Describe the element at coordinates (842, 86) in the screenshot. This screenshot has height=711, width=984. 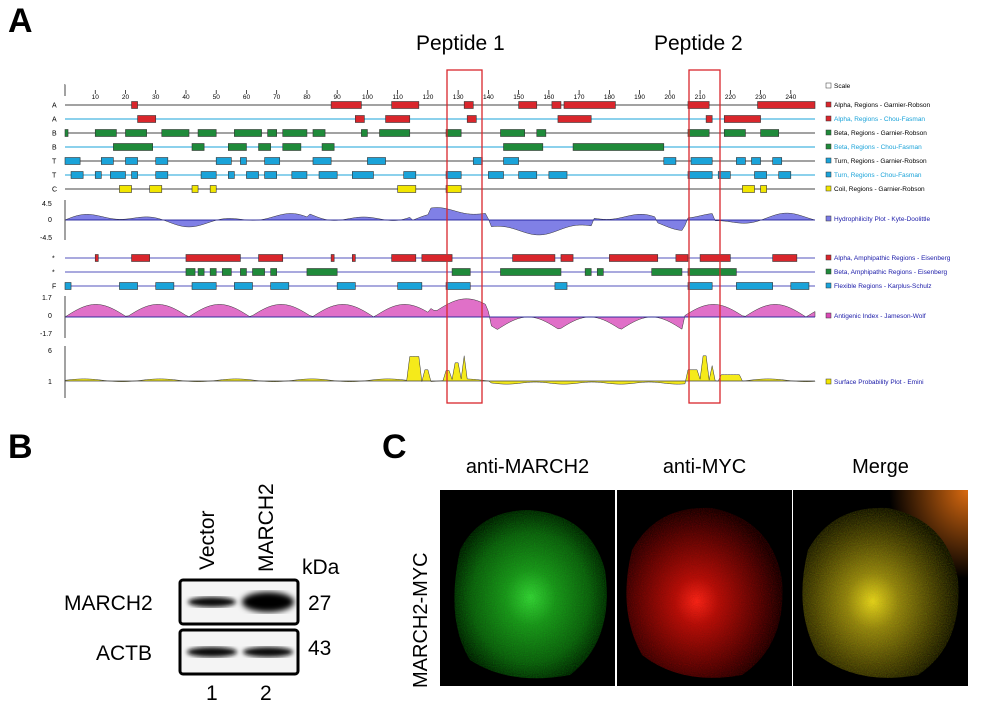
I see `legend-text: Scale` at that location.